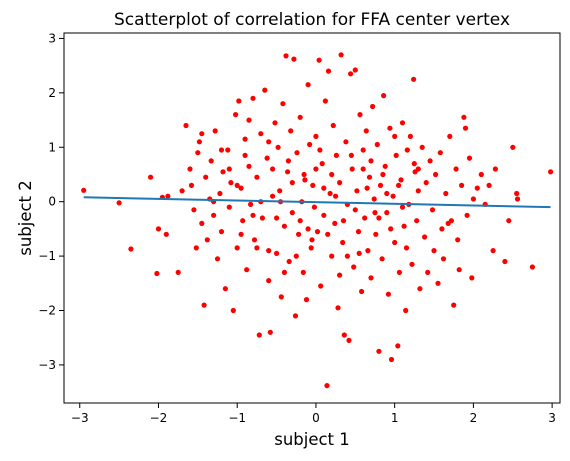 The image size is (570, 461). What do you see at coordinates (159, 418) in the screenshot?
I see `x-tick-label: −2` at bounding box center [159, 418].